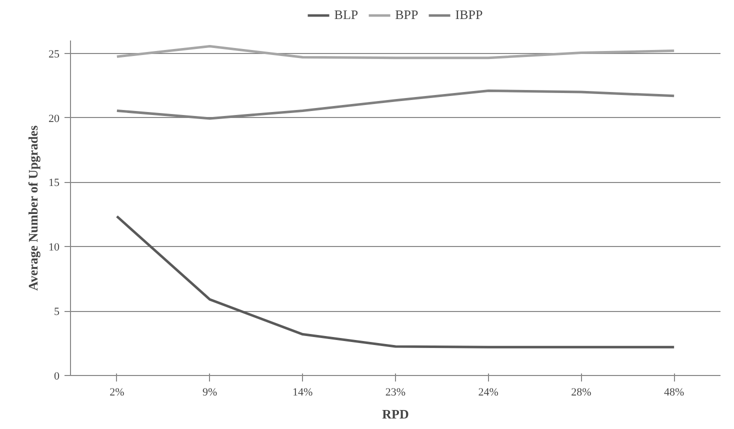 This screenshot has width=734, height=429. Describe the element at coordinates (57, 312) in the screenshot. I see `y-tick-label: 5` at that location.